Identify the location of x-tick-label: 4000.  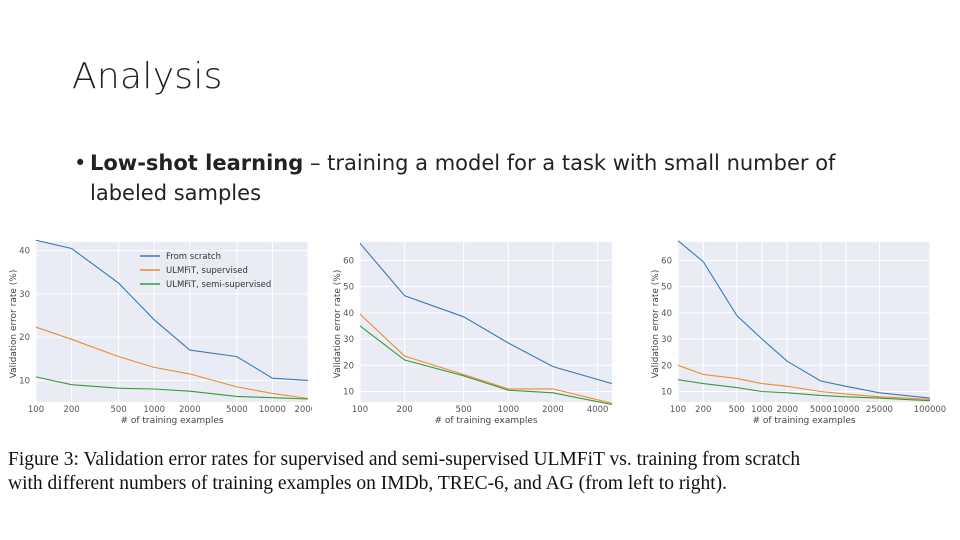
(598, 410).